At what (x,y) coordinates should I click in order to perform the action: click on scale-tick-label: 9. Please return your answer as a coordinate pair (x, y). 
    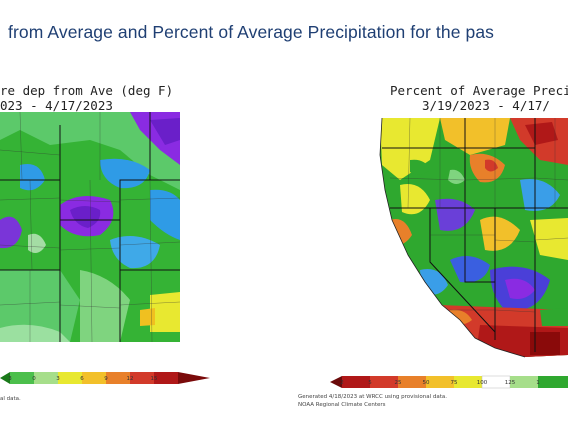
    Looking at the image, I should click on (106, 379).